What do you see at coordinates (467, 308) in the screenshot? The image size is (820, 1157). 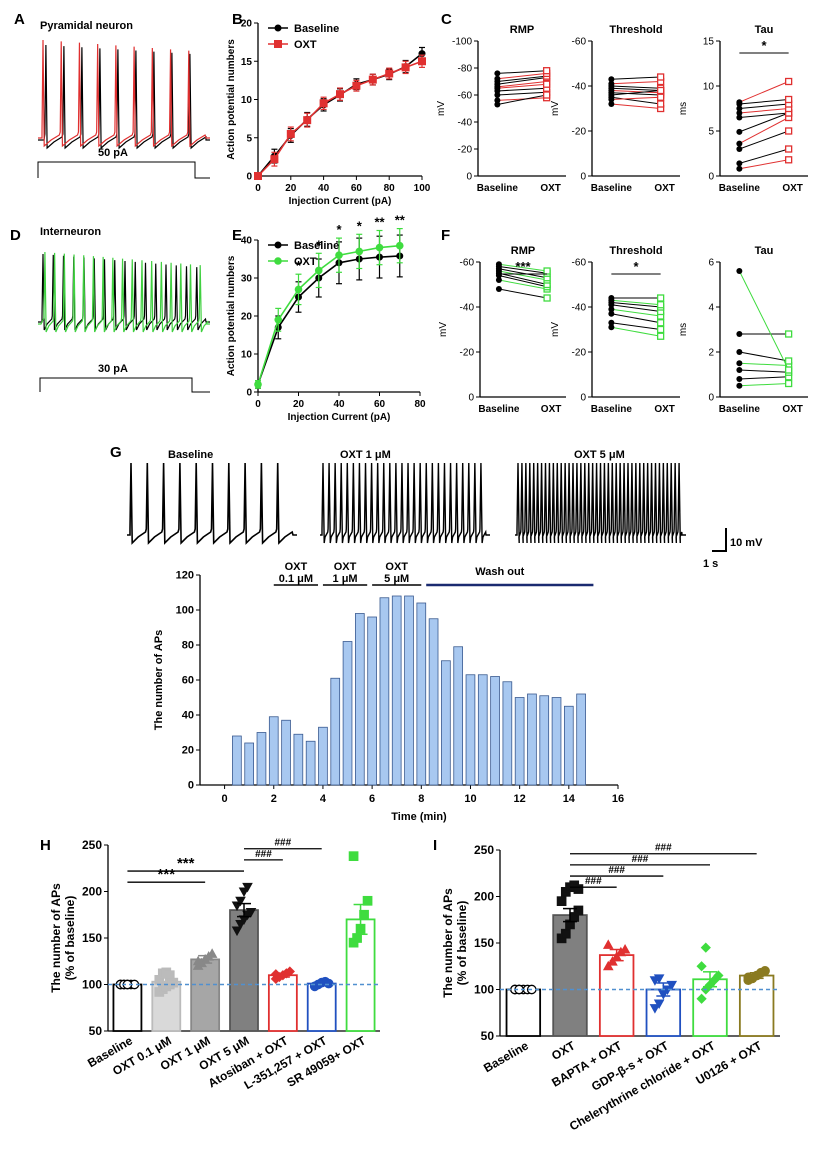 I see `panel-f-y-tick-label: -40` at bounding box center [467, 308].